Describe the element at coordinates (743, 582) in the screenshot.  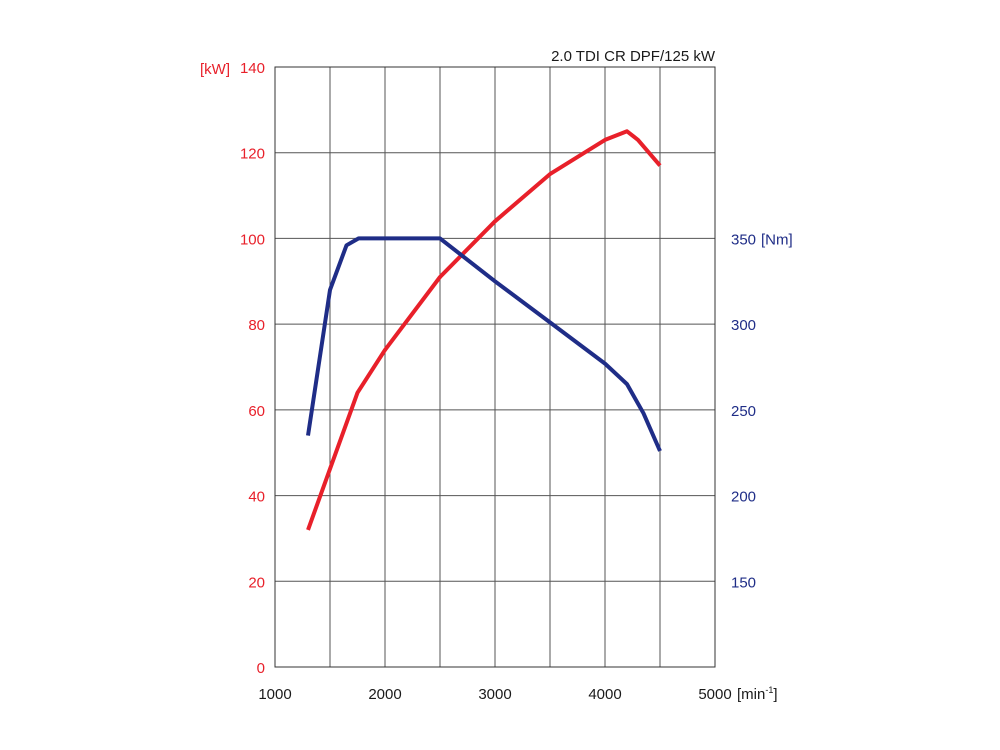
I see `right-axis-tick-label: 150` at that location.